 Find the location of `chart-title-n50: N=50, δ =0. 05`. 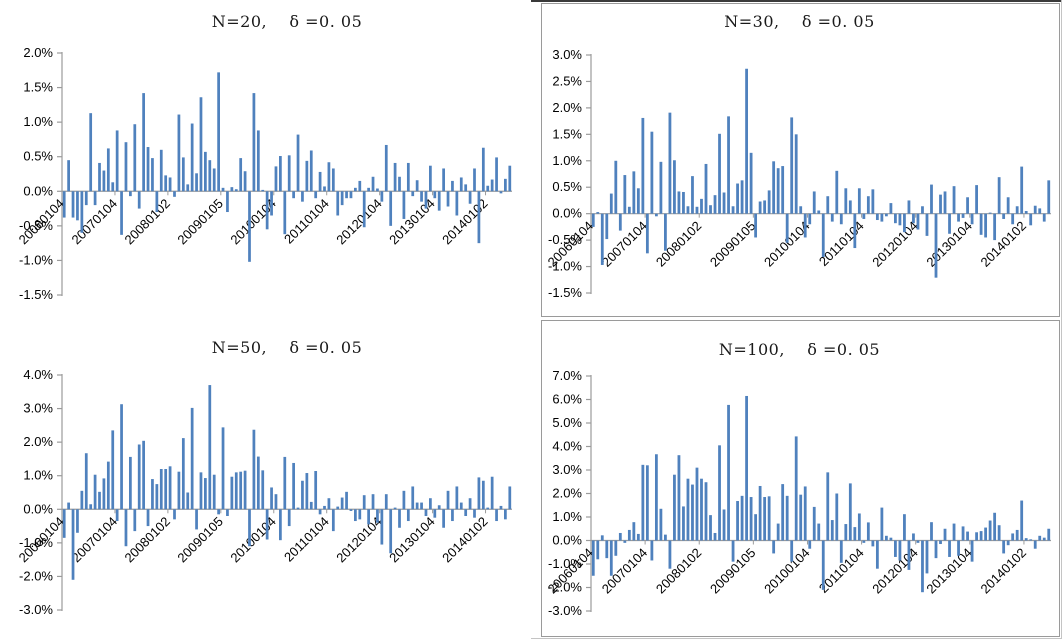

chart-title-n50: N=50, δ =0. 05 is located at coordinates (287, 347).